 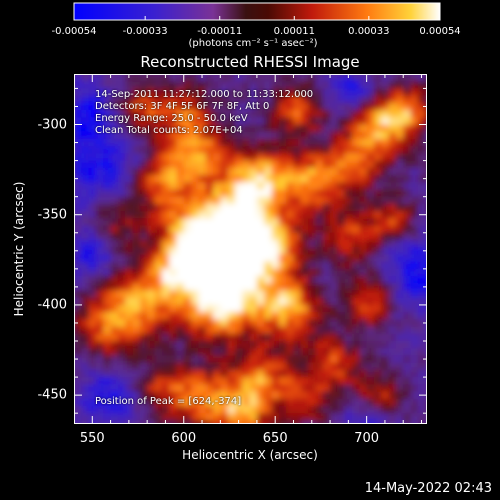 I want to click on y-tick-label: -400, so click(x=52, y=305).